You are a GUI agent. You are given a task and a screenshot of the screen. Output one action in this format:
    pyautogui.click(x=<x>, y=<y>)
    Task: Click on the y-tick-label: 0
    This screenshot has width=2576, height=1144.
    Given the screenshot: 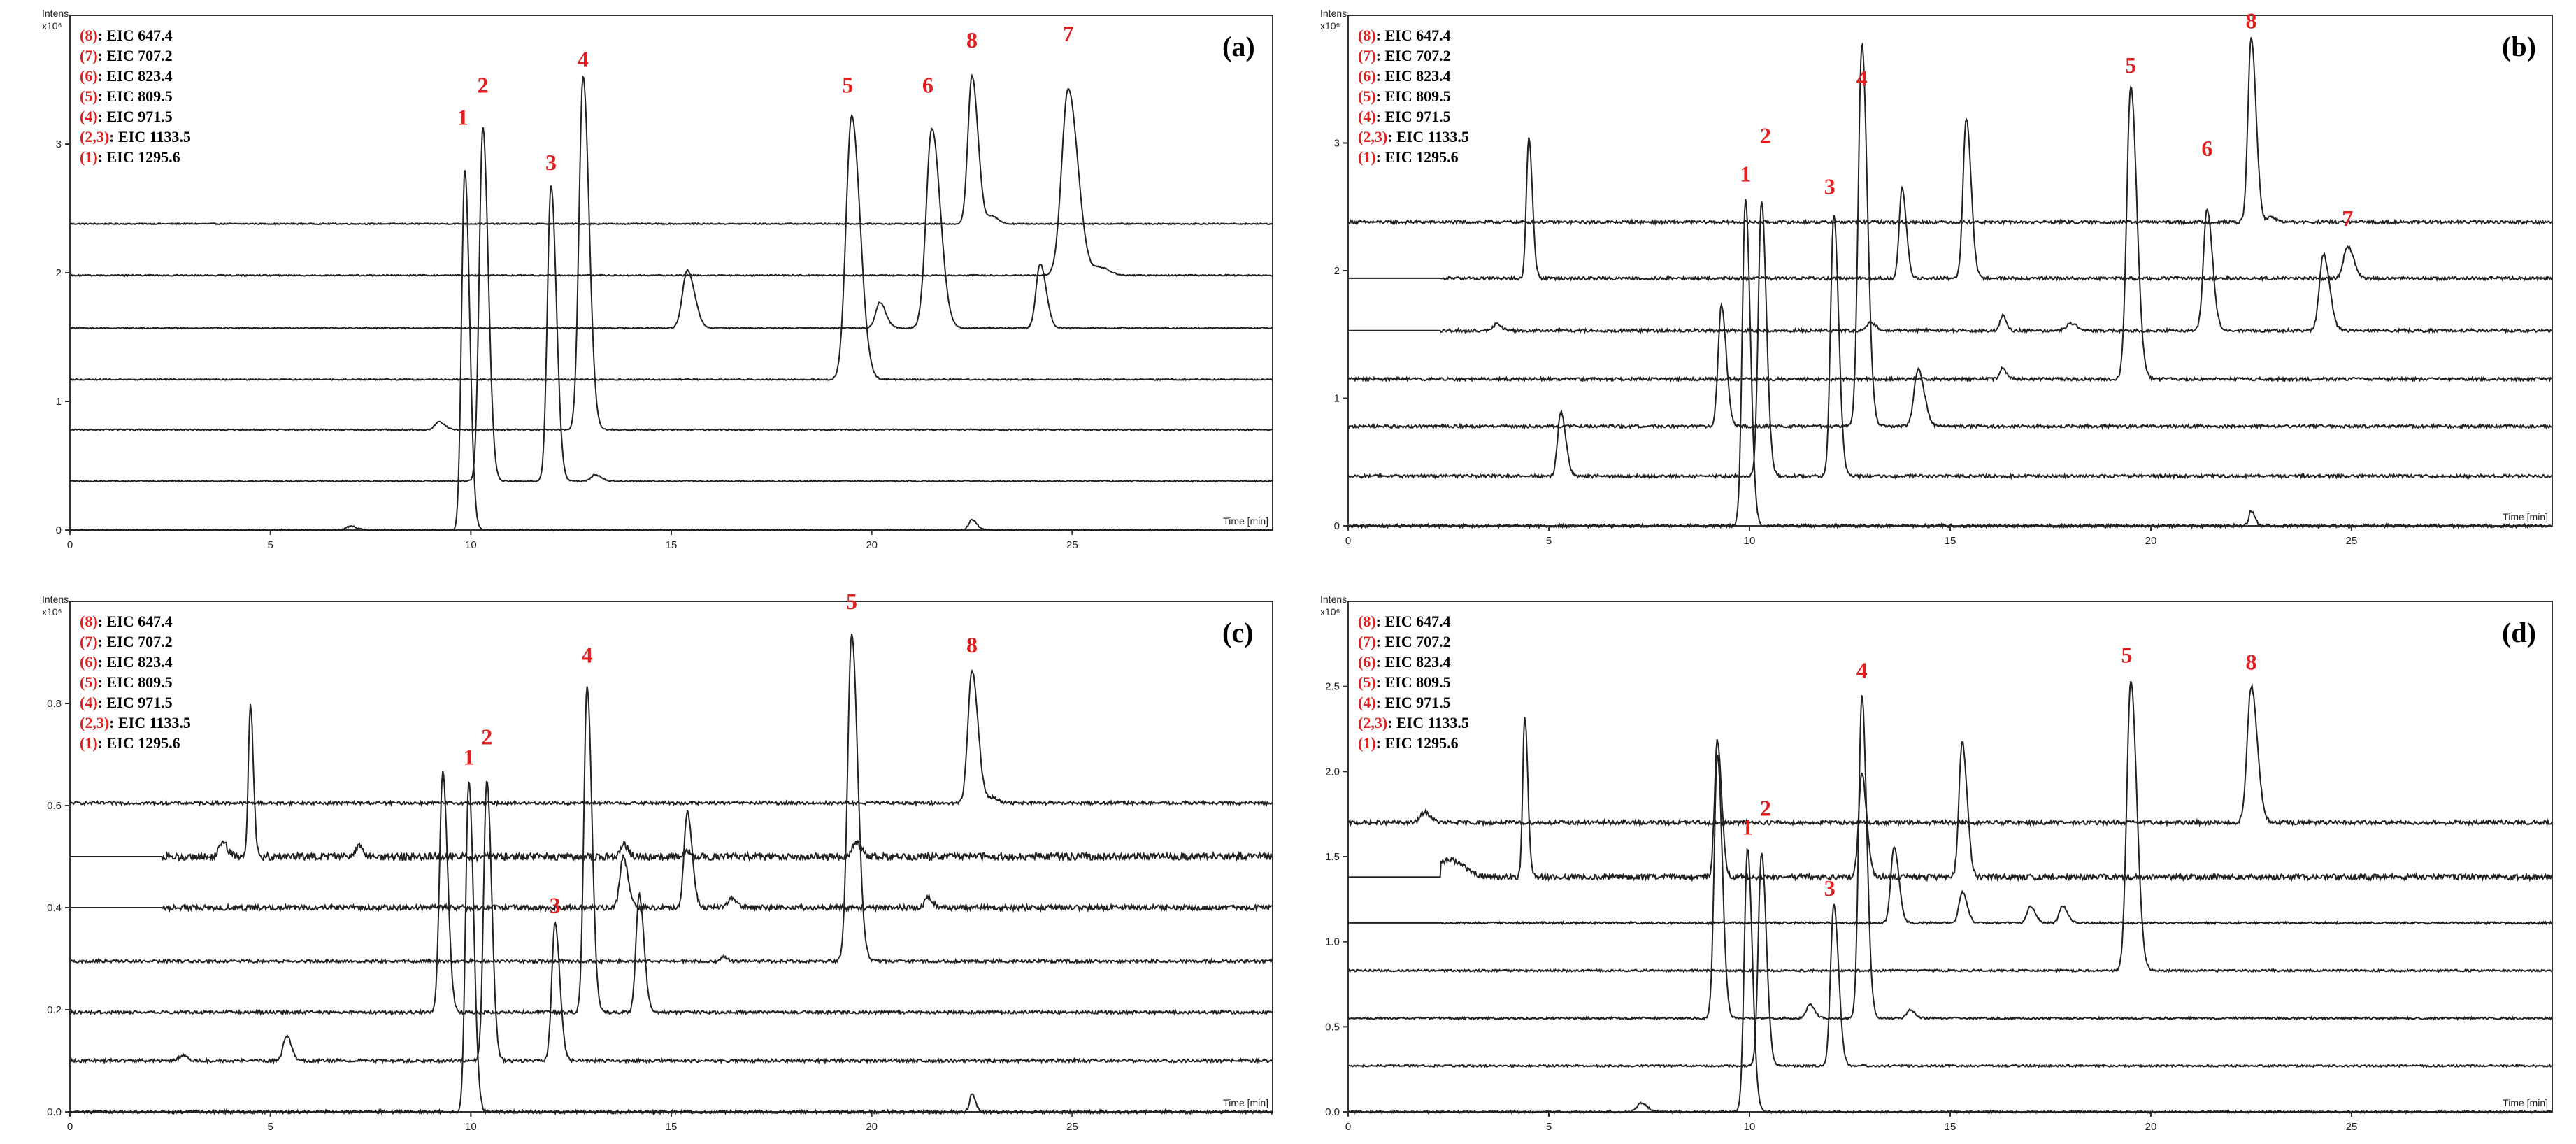 What is the action you would take?
    pyautogui.click(x=1337, y=526)
    